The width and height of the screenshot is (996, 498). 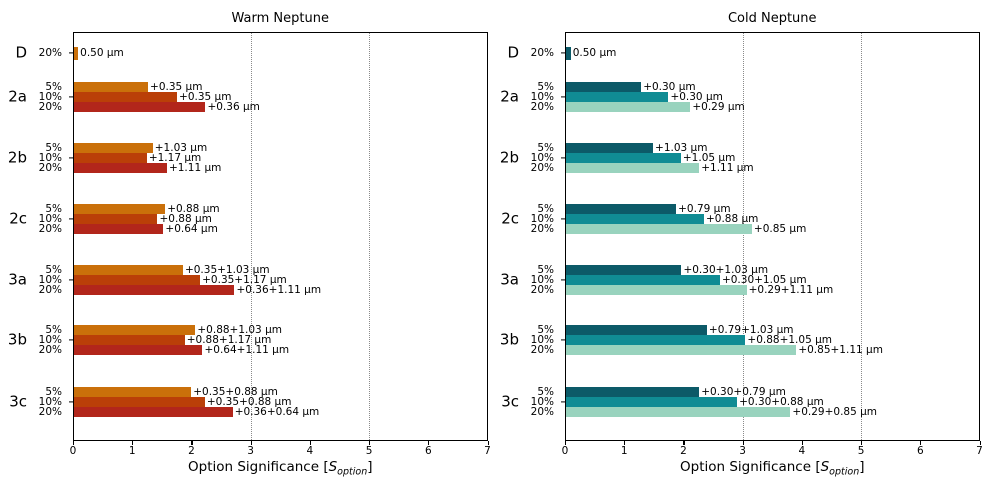 What do you see at coordinates (594, 53) in the screenshot?
I see `bar-annotation-D-20%: 0.50 μm` at bounding box center [594, 53].